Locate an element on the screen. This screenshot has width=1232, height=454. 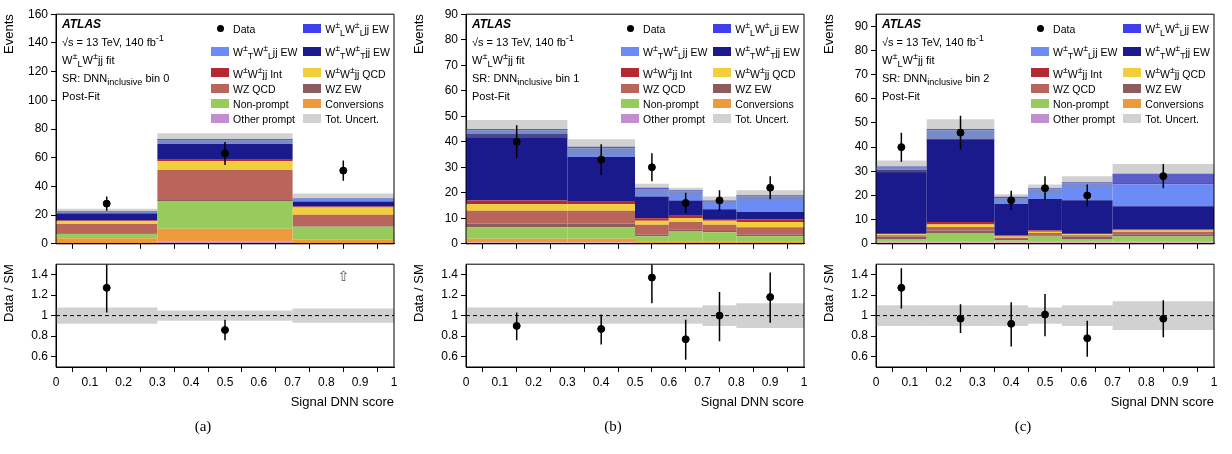
y-tick-label: 1 is located at coordinates (865, 314).